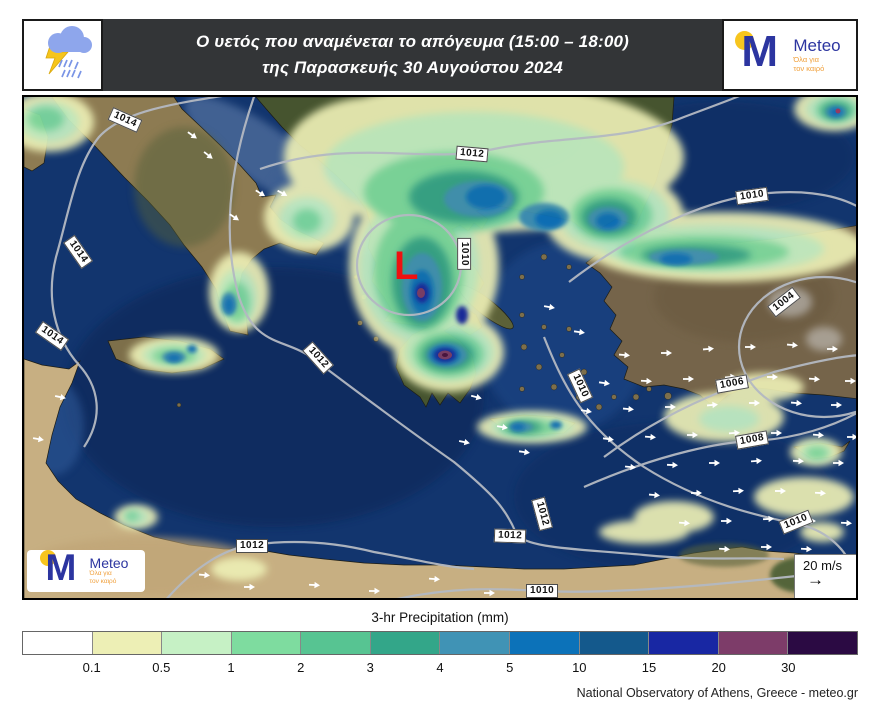  Describe the element at coordinates (69, 69) in the screenshot. I see `rain-streaks-icon` at that location.